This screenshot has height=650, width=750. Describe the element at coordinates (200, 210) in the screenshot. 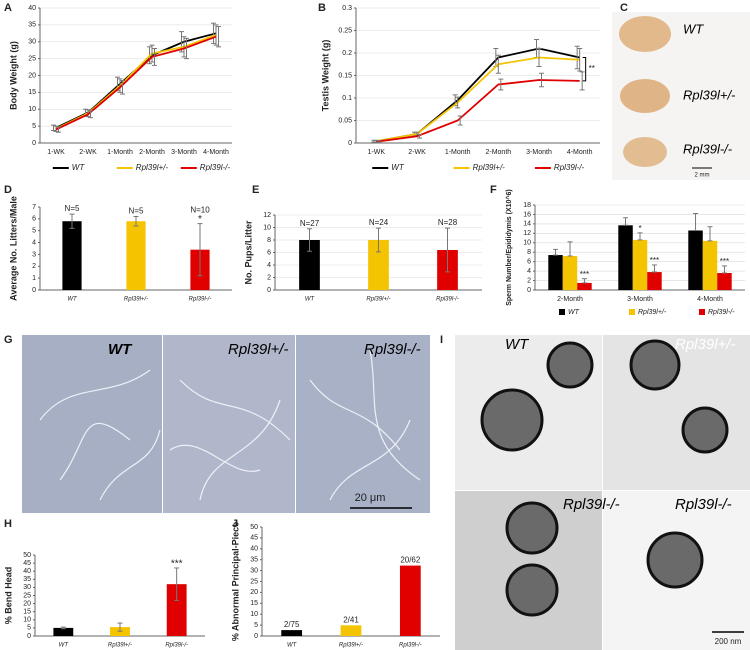

I see `bar-label: N=10` at that location.